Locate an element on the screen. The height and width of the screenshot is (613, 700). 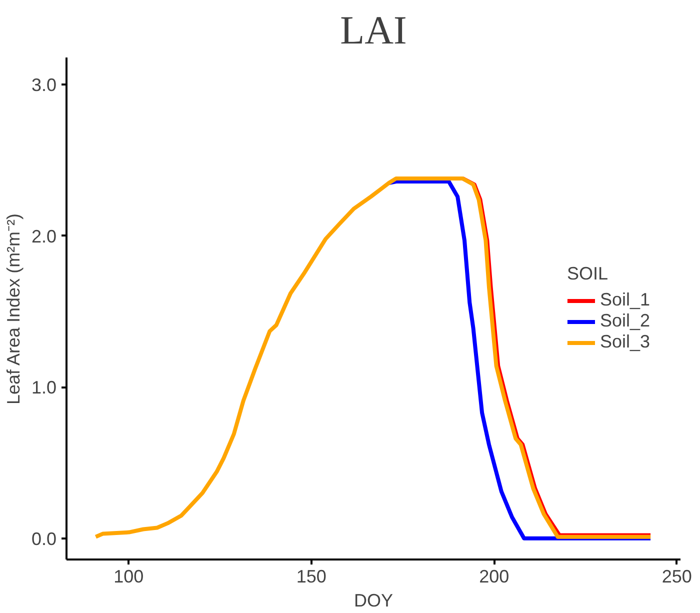
y-tick-label: 0.0 is located at coordinates (44, 538).